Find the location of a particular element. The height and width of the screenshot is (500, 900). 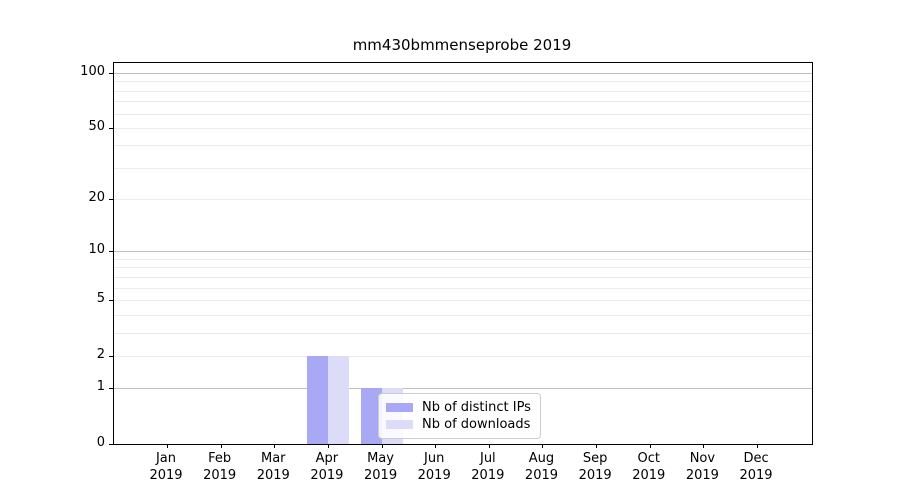

legend-label: Nb of distinct IPs is located at coordinates (476, 407).